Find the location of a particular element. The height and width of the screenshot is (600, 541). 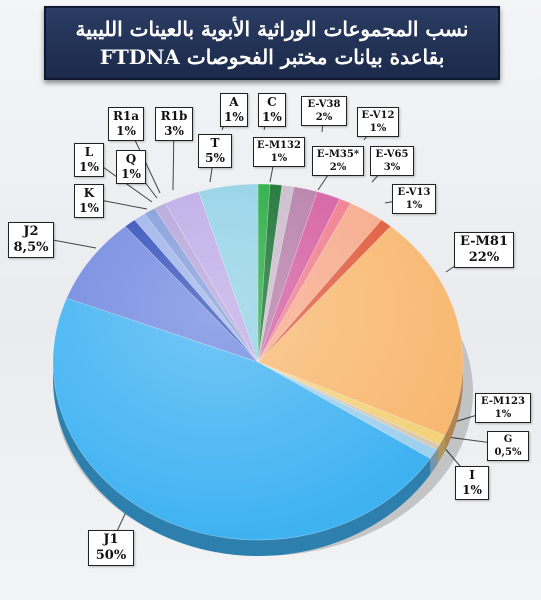

slice-label-e-m132: E-M132 1% is located at coordinates (279, 152).